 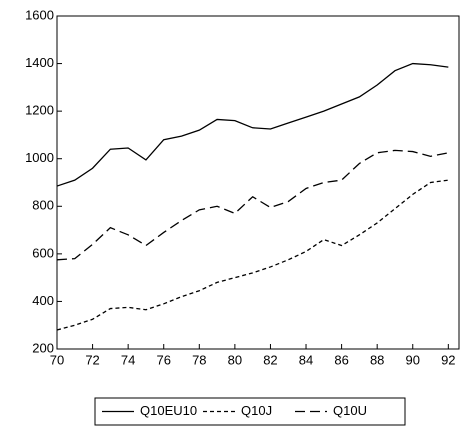 What do you see at coordinates (43, 252) in the screenshot?
I see `y-tick-label: 600` at bounding box center [43, 252].